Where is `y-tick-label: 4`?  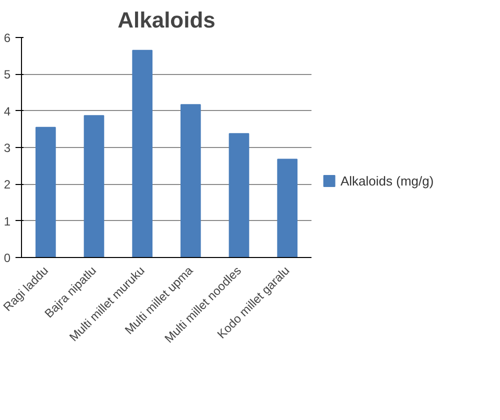 y-tick-label: 4 is located at coordinates (7, 111).